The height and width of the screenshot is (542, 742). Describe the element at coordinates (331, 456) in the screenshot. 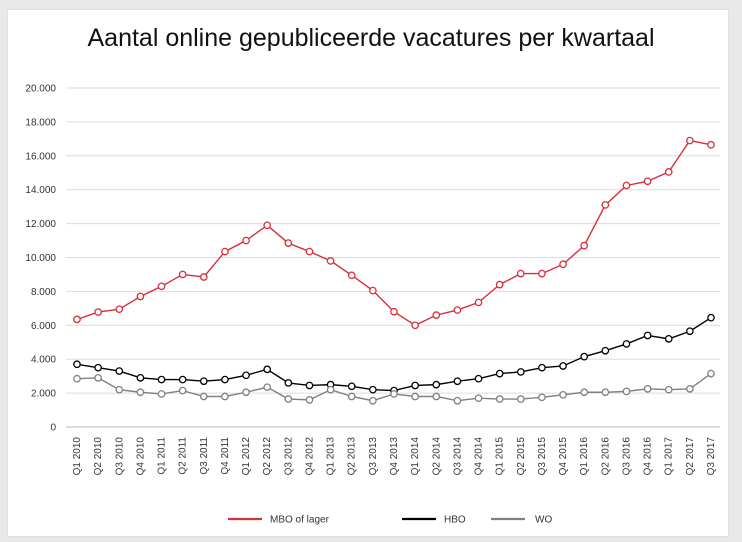

I see `x-tick-label: Q1 2013` at that location.